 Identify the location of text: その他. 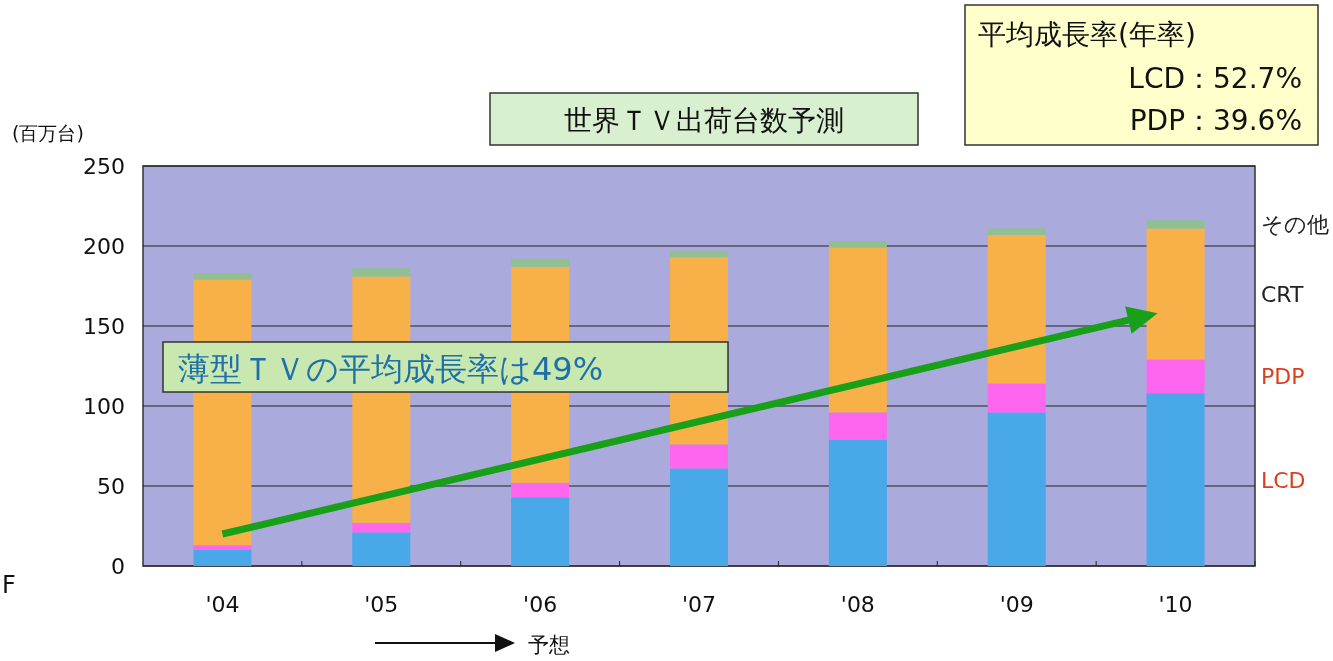
(1295, 225).